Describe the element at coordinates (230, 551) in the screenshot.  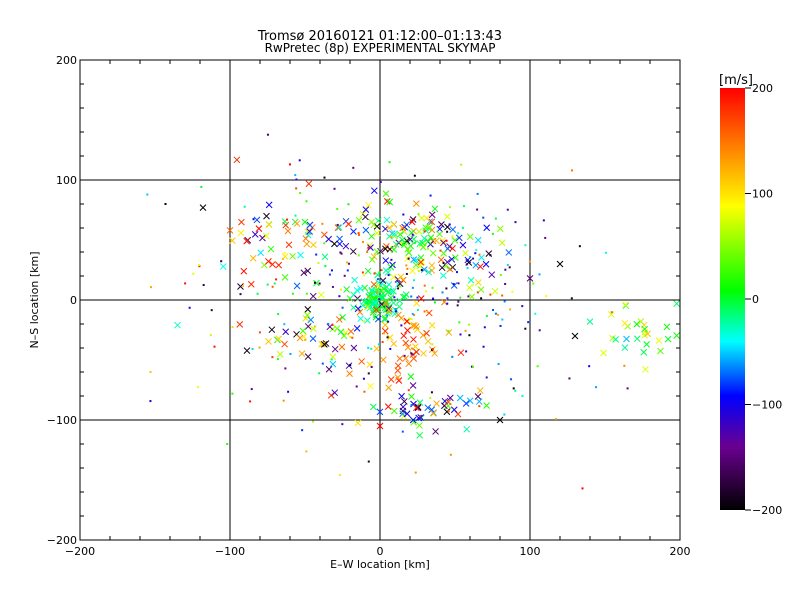
I see `x-tick-label: −100` at that location.